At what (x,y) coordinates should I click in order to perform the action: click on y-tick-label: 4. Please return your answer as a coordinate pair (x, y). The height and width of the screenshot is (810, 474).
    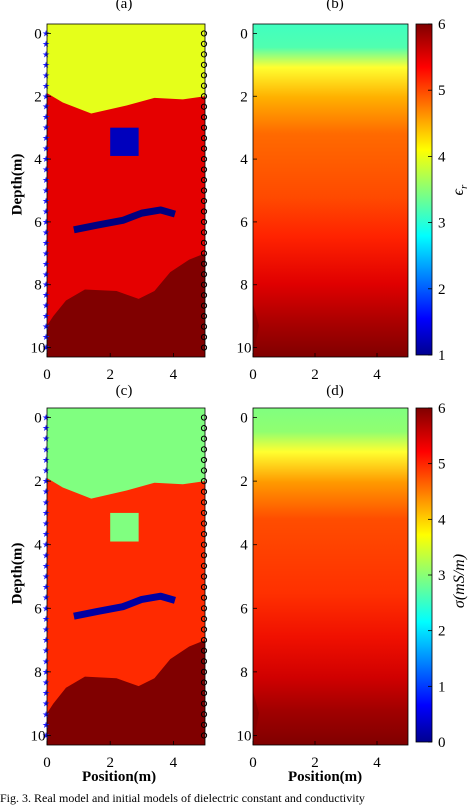
    Looking at the image, I should click on (244, 546).